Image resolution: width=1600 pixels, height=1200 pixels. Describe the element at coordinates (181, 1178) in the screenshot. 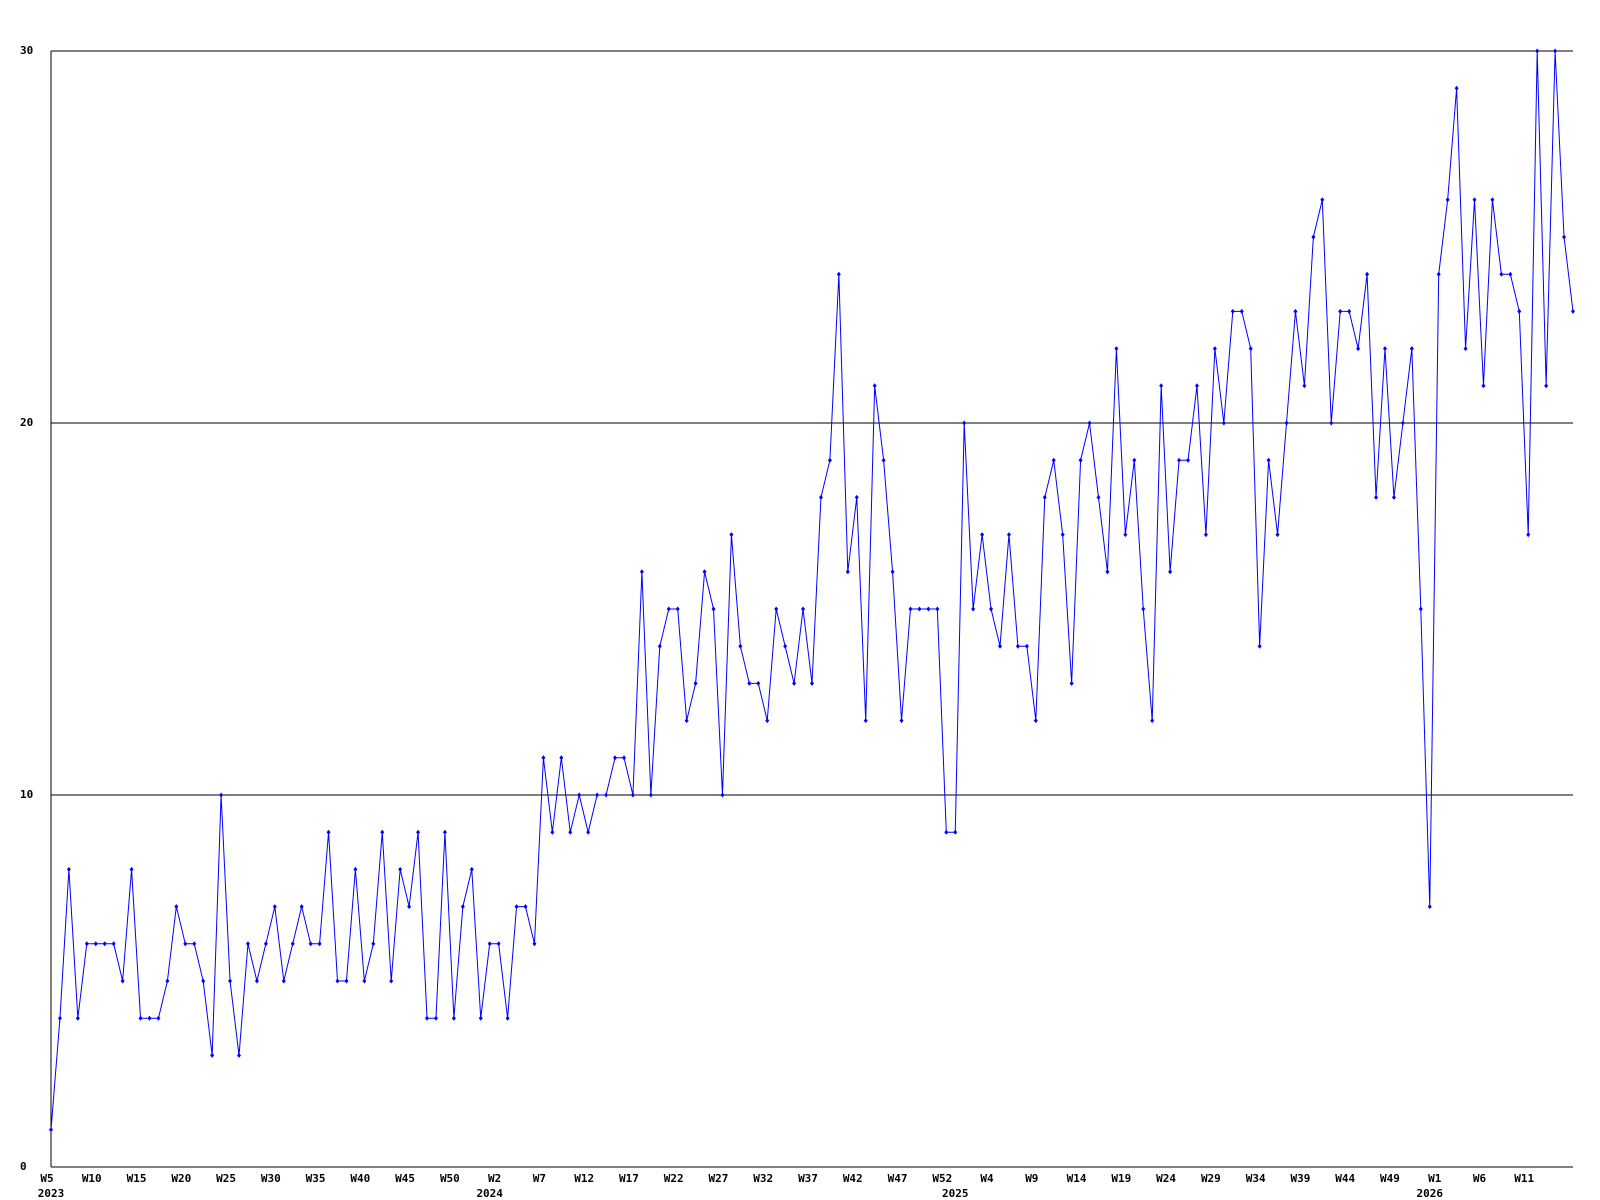

I see `x-tick-label: W20` at that location.